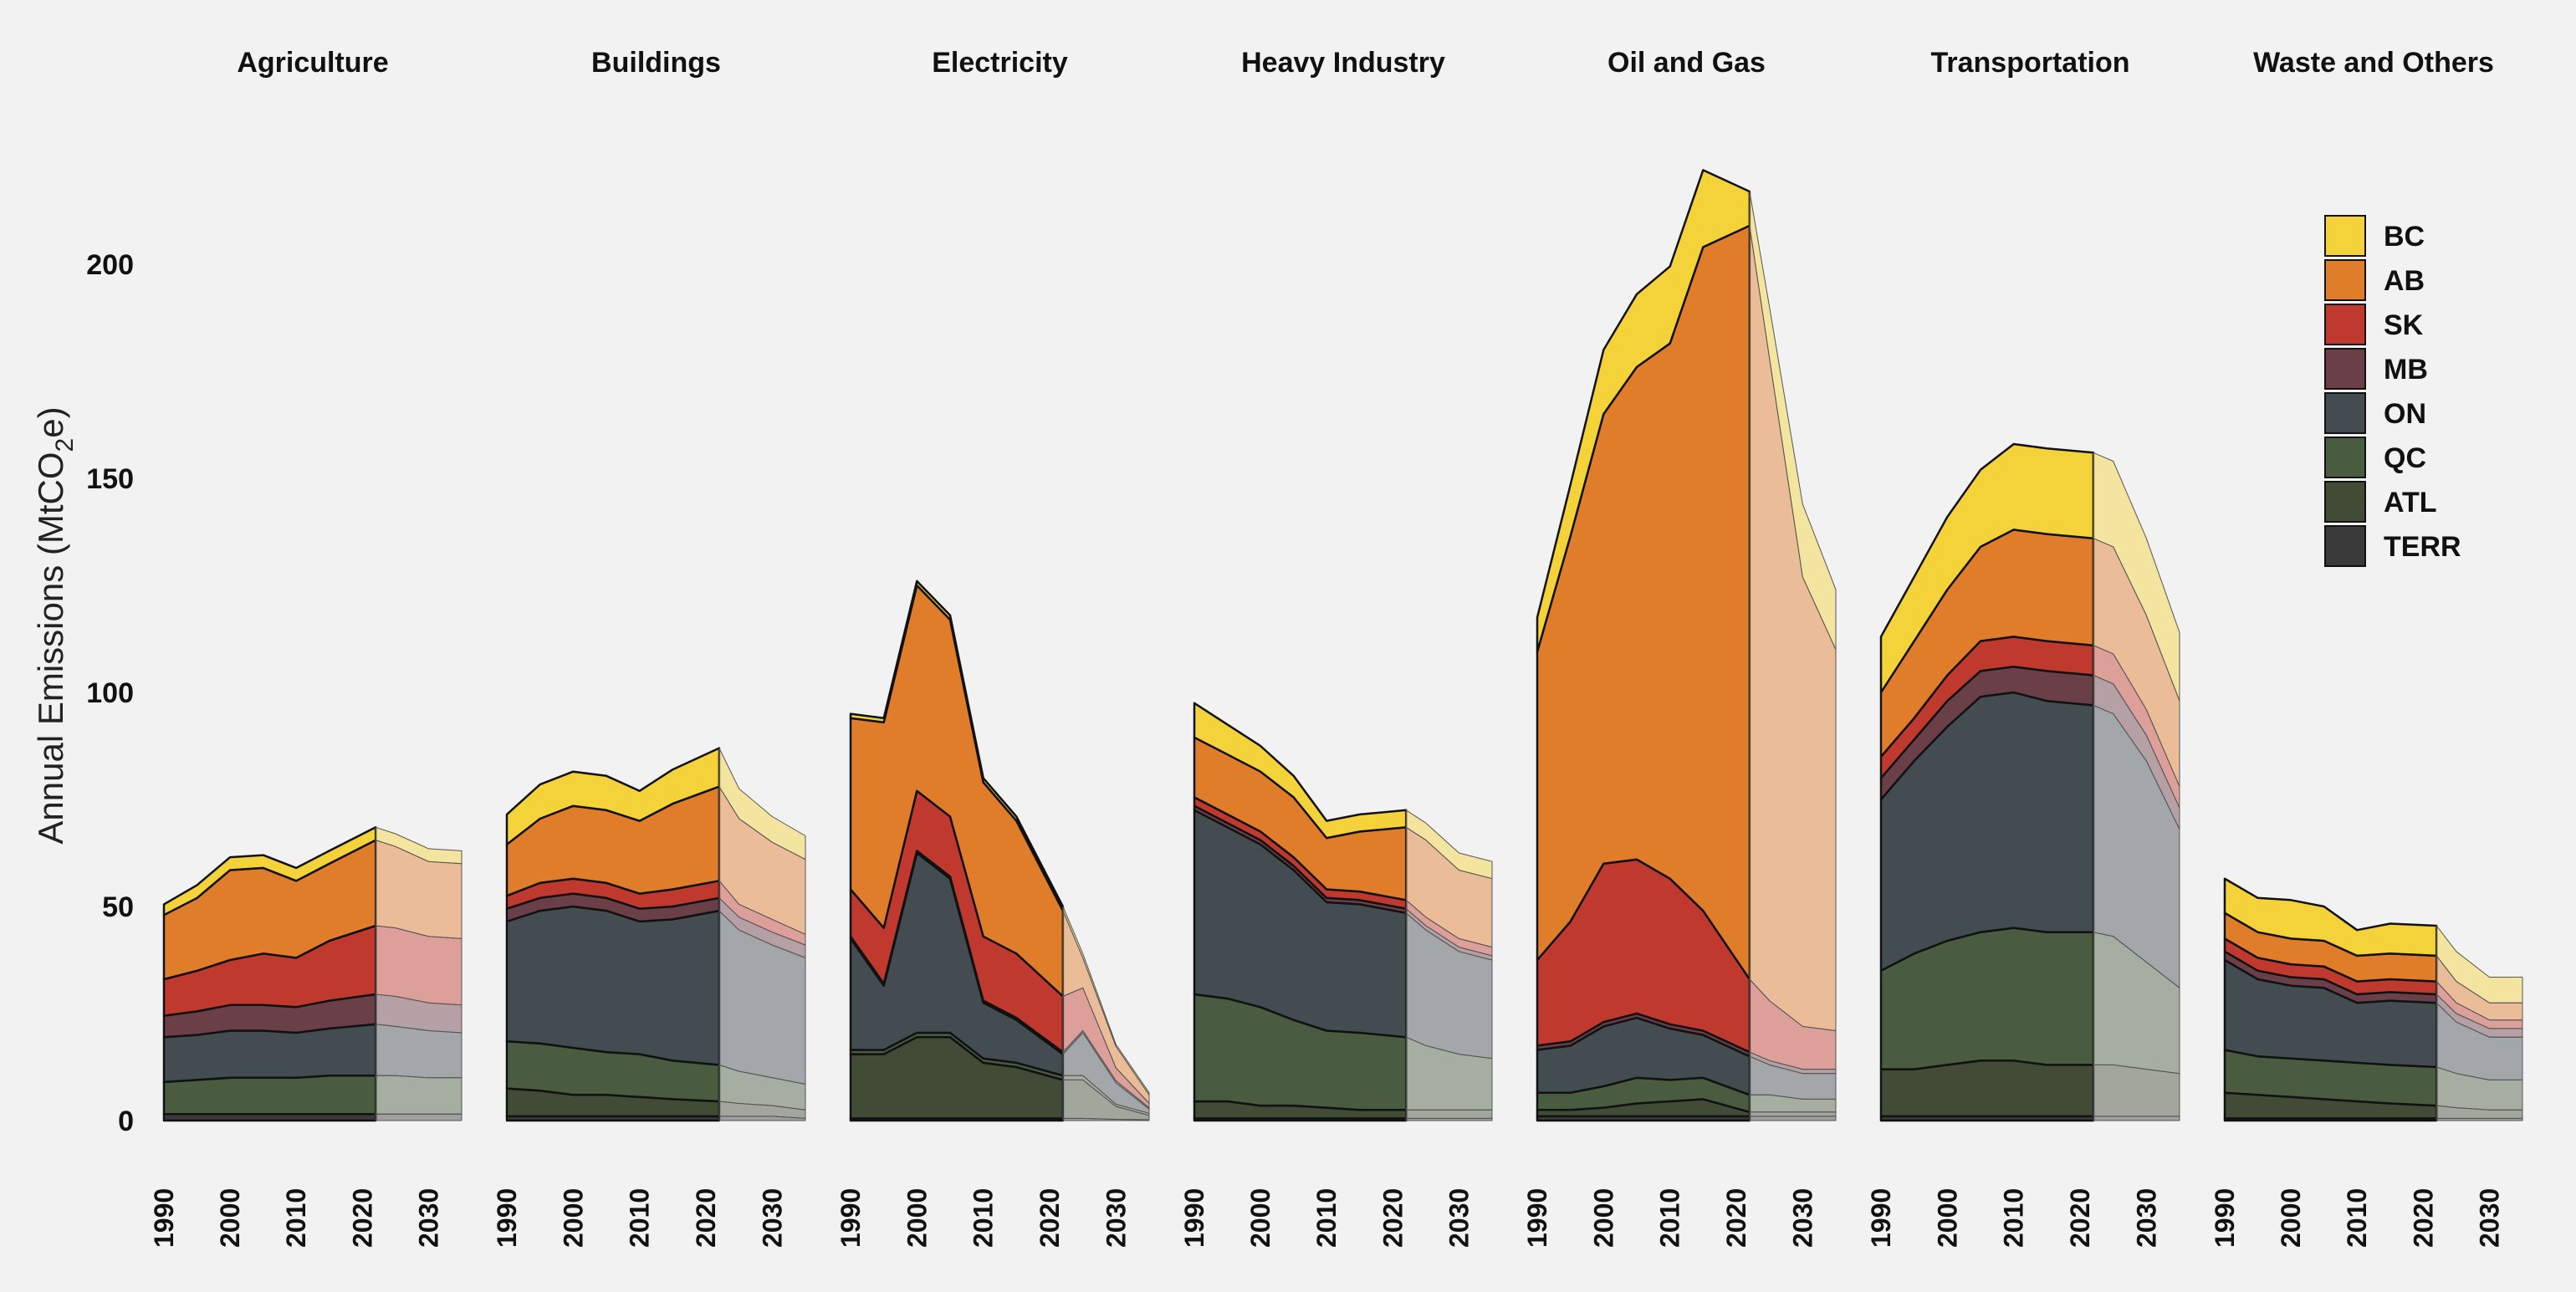 Image resolution: width=2576 pixels, height=1292 pixels. I want to click on legend-swatch-on, so click(2345, 413).